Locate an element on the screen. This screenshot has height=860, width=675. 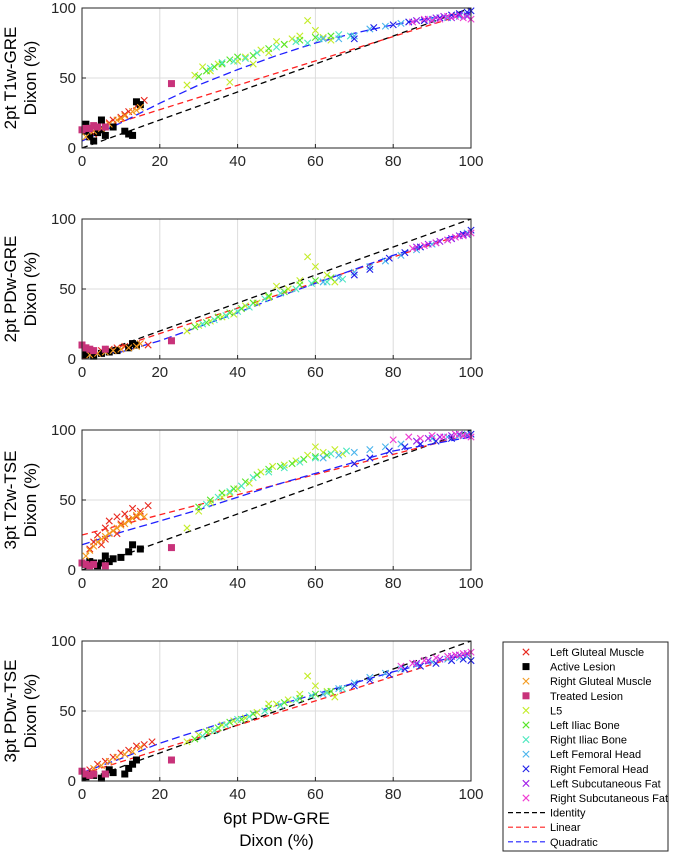
series-right-subcutaneous-fat is located at coordinates (436, 659).